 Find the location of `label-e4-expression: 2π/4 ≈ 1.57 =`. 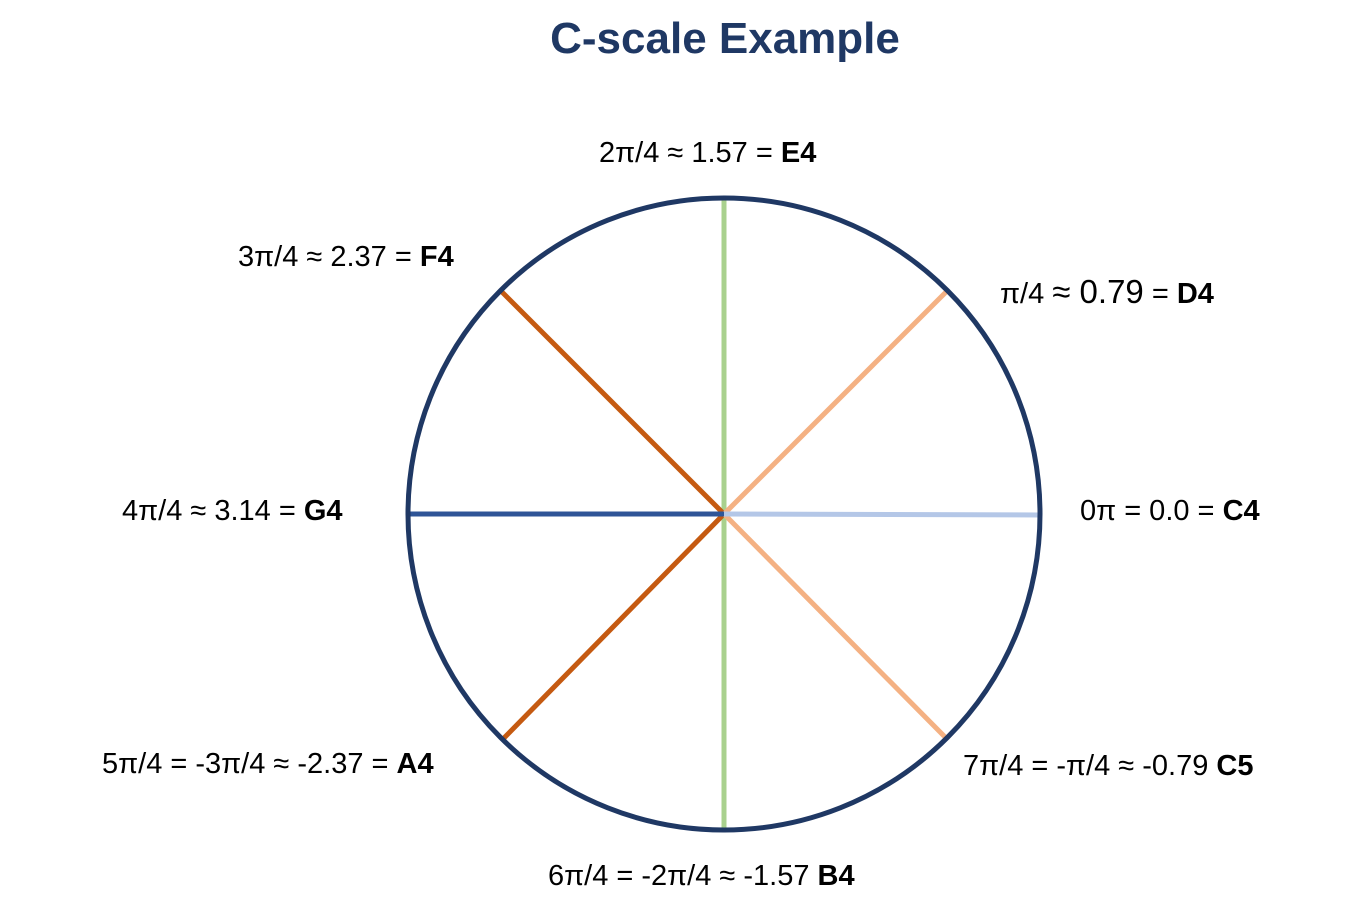

label-e4-expression: 2π/4 ≈ 1.57 = is located at coordinates (690, 153).